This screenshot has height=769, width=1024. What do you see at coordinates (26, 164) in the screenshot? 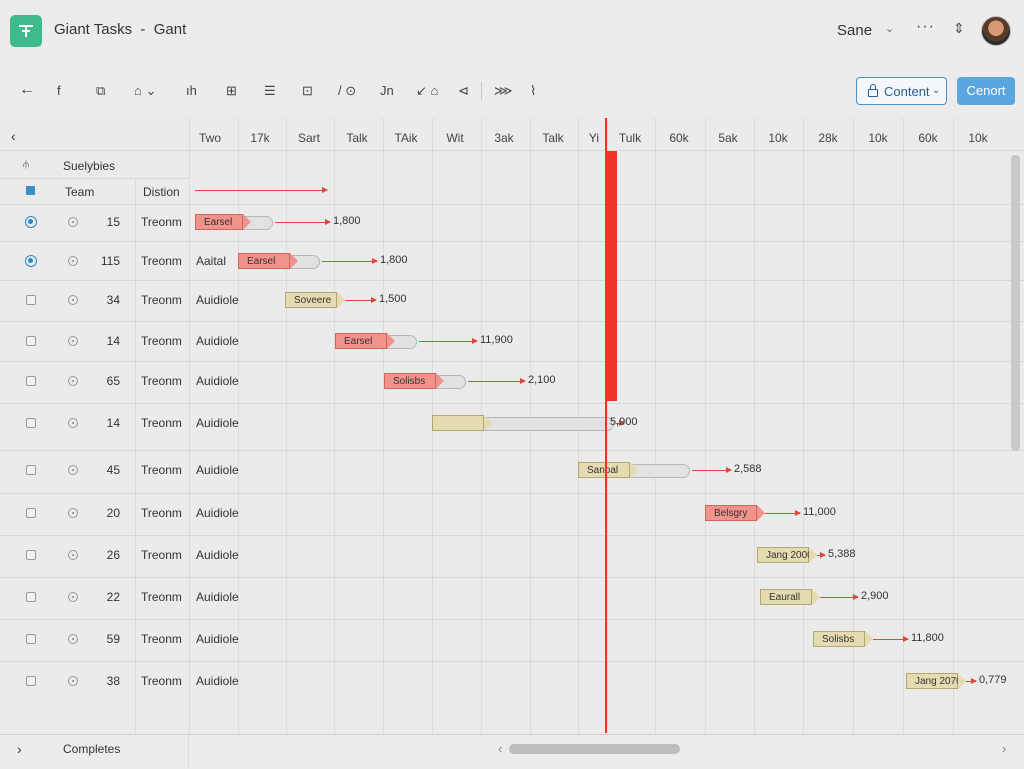
I see `hierarchy-icon: ⫛` at bounding box center [26, 164].